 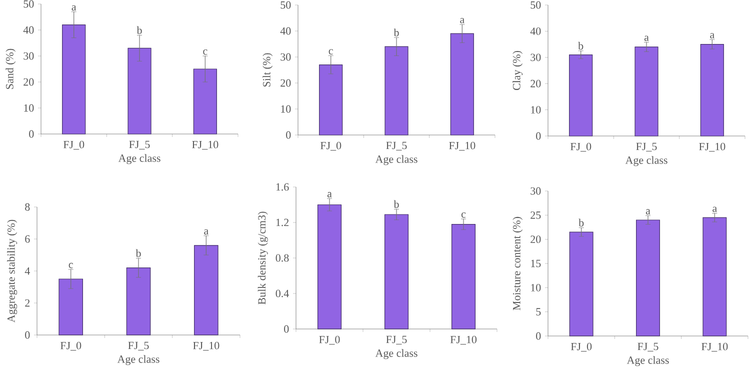 I want to click on y-tick-label: 4, so click(x=27, y=271).